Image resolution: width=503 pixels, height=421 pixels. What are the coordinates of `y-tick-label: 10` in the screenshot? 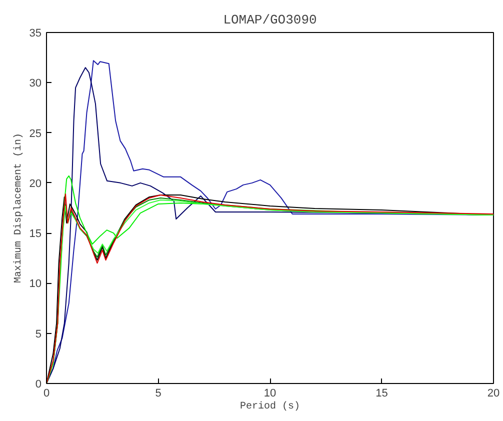 It's located at (35, 284).